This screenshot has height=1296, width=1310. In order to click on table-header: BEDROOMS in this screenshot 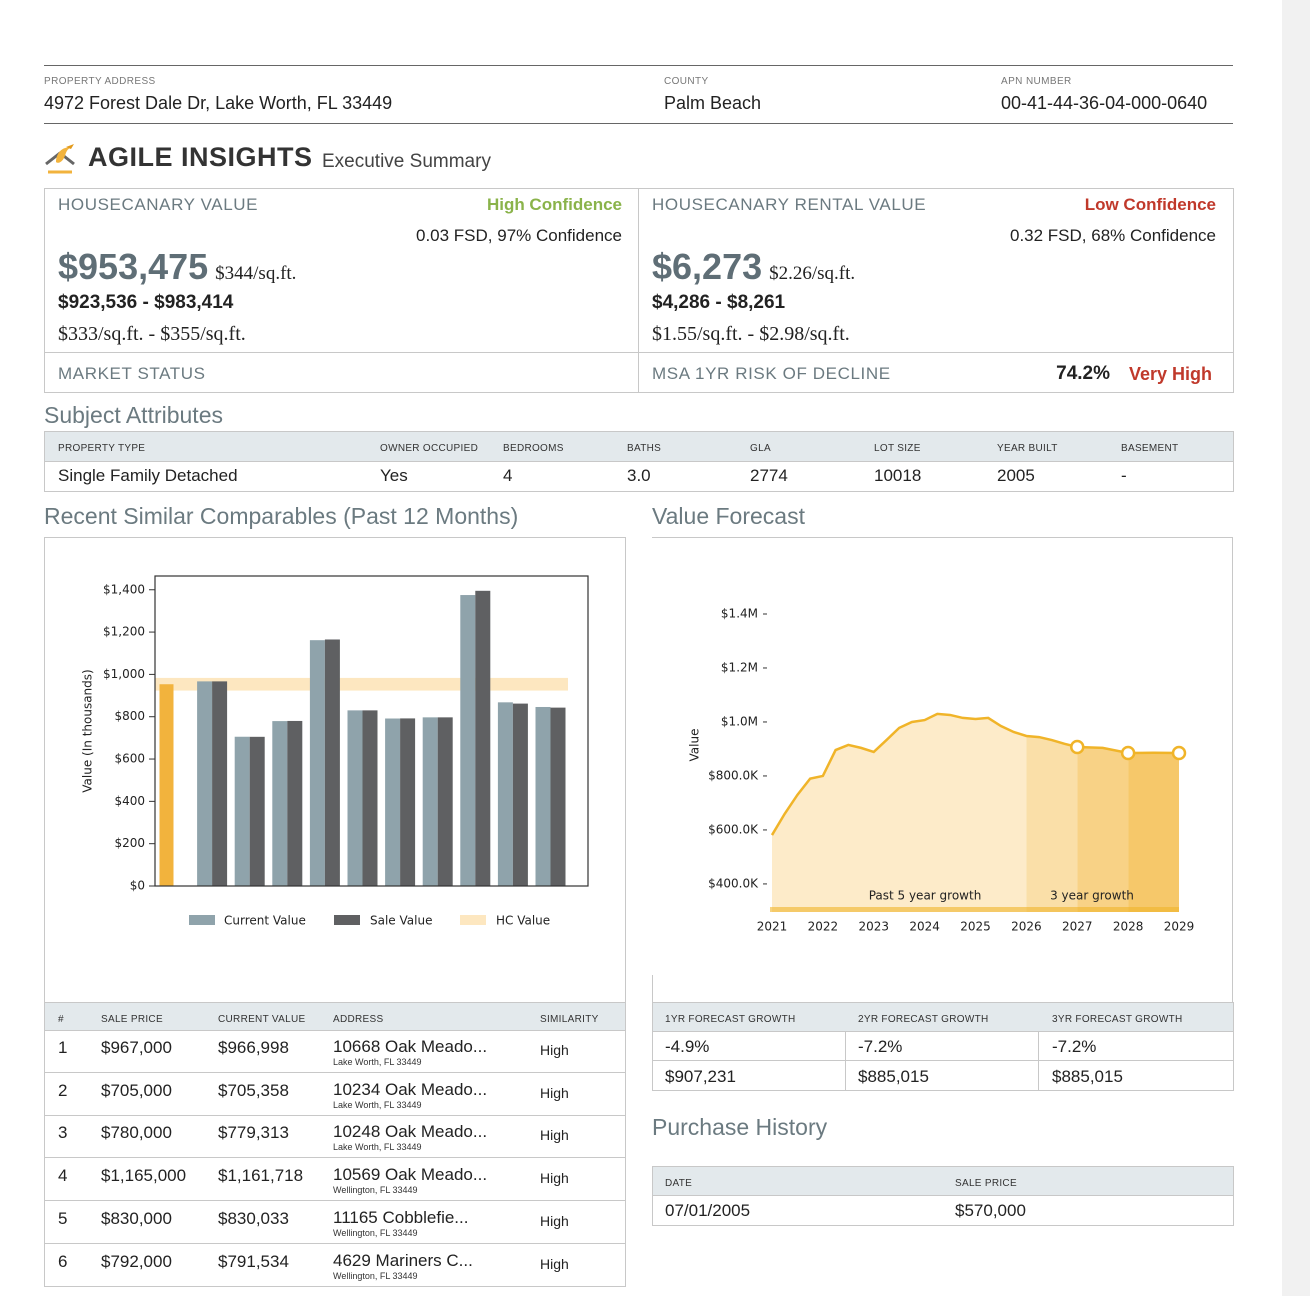, I will do `click(533, 448)`.